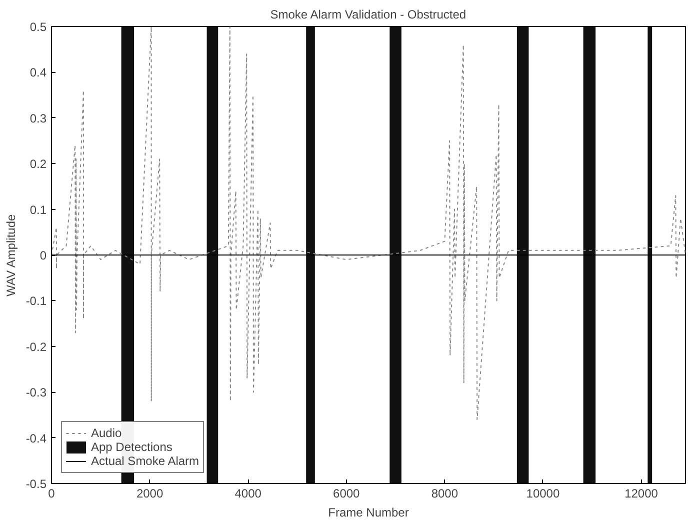 This screenshot has width=697, height=529. Describe the element at coordinates (150, 493) in the screenshot. I see `x-tick-label: 2000` at that location.